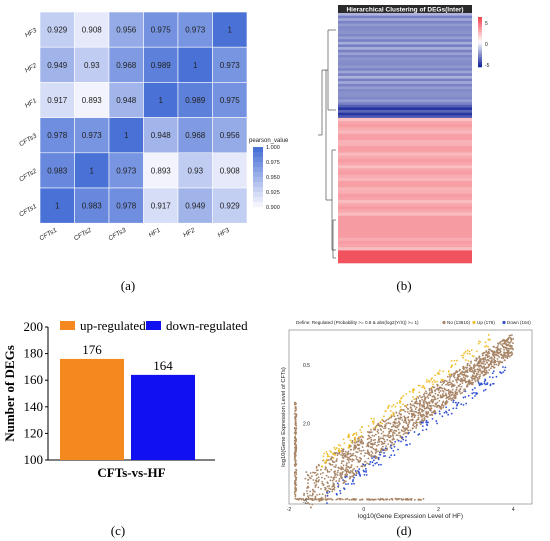  Describe the element at coordinates (403, 530) in the screenshot. I see `panel-label-d: (d)` at that location.